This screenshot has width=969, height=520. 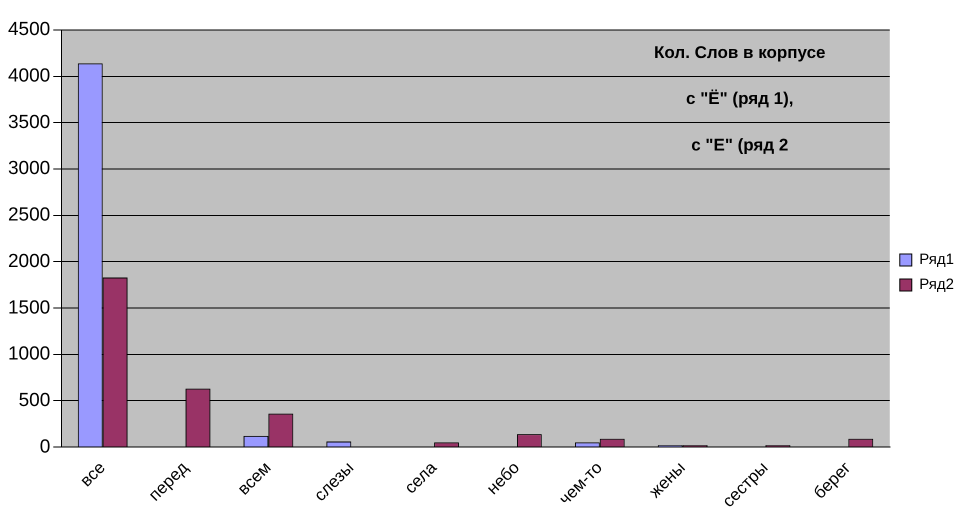 I want to click on x-tick-label: все, so click(x=92, y=474).